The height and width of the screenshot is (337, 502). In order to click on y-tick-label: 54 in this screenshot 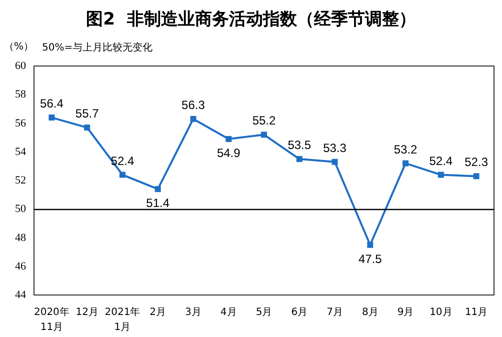, I will do `click(20, 152)`.